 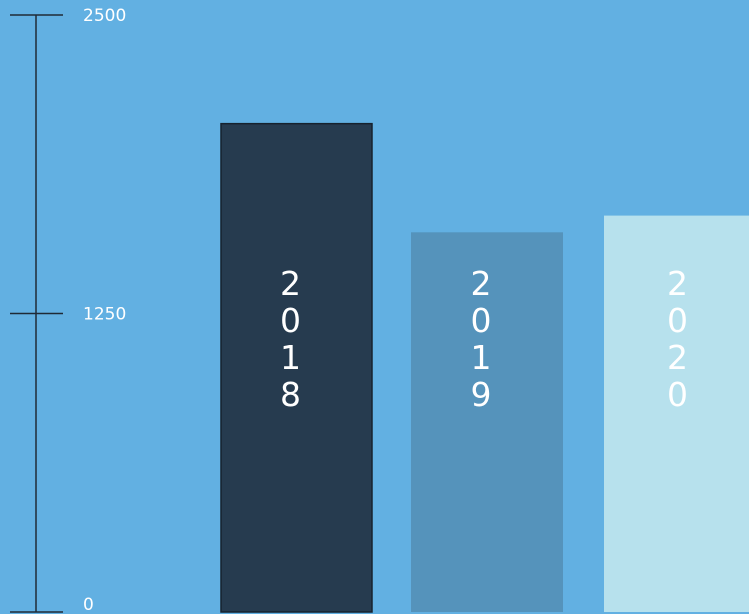 I want to click on bar-2019, so click(x=487, y=422).